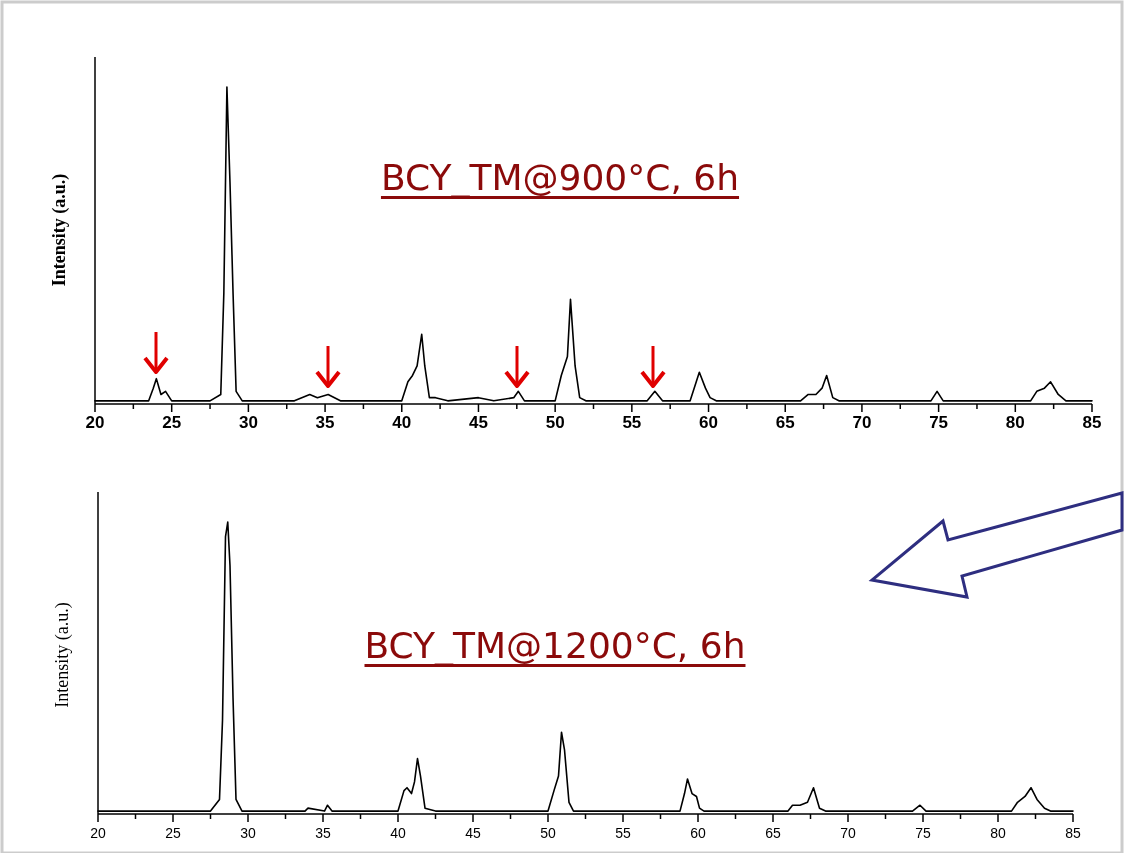 Image resolution: width=1124 pixels, height=853 pixels. What do you see at coordinates (560, 178) in the screenshot?
I see `text: BCY_TM@900°C, 6h` at bounding box center [560, 178].